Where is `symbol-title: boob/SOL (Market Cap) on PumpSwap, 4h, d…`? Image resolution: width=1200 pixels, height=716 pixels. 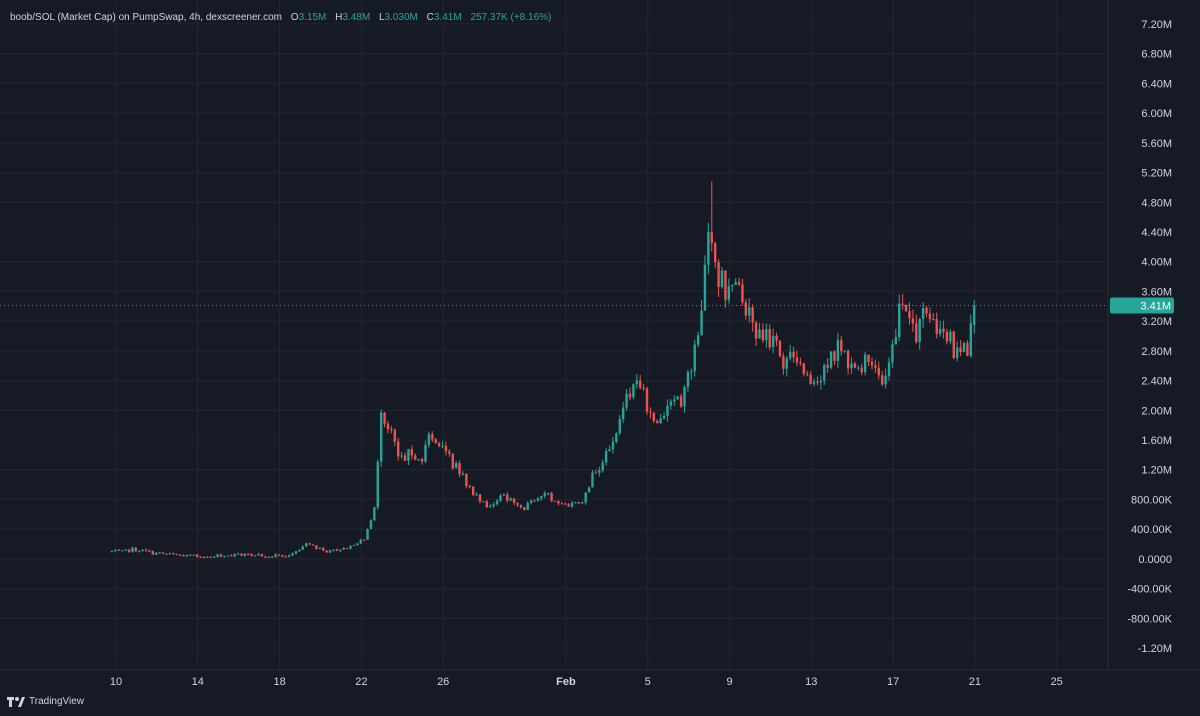
symbol-title: boob/SOL (Market Cap) on PumpSwap, 4h, d… is located at coordinates (146, 17).